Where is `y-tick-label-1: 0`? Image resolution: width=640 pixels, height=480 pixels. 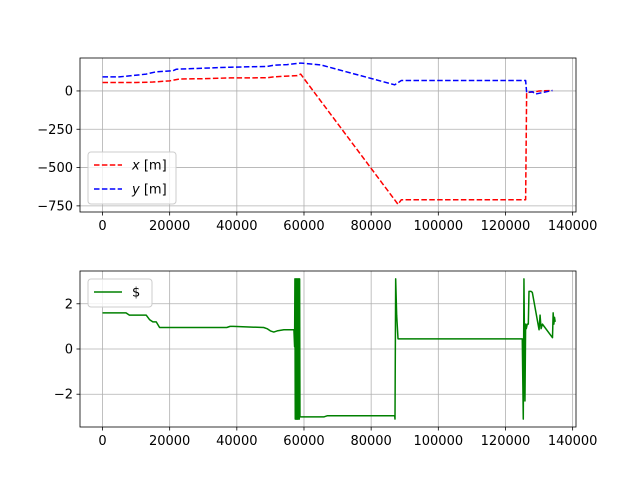 y-tick-label-1: 0 is located at coordinates (69, 350).